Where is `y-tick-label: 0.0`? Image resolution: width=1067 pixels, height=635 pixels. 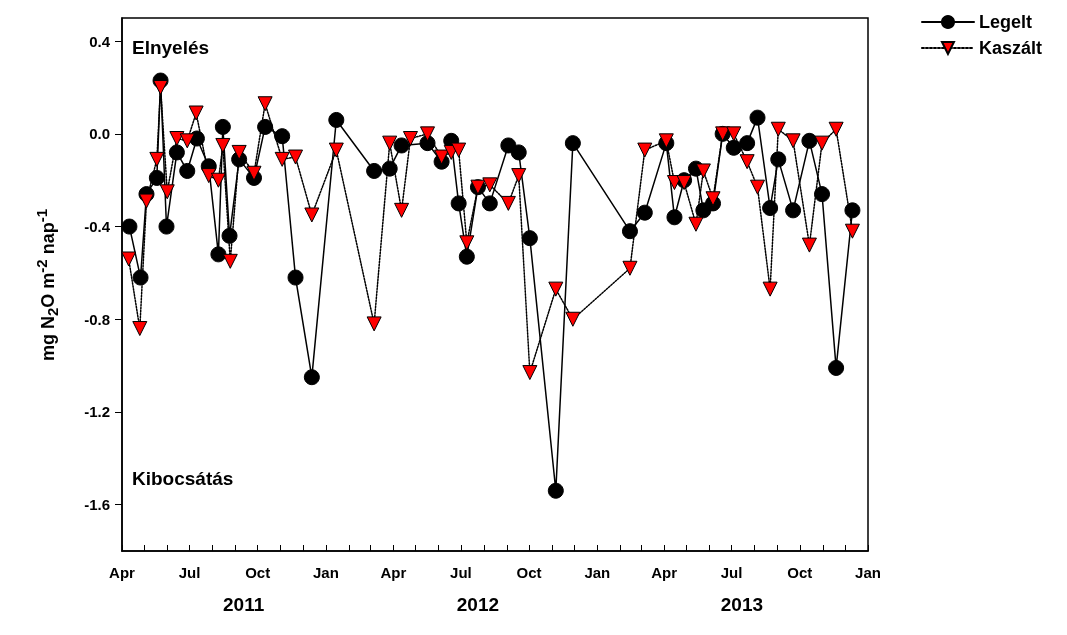 y-tick-label: 0.0 is located at coordinates (99, 134).